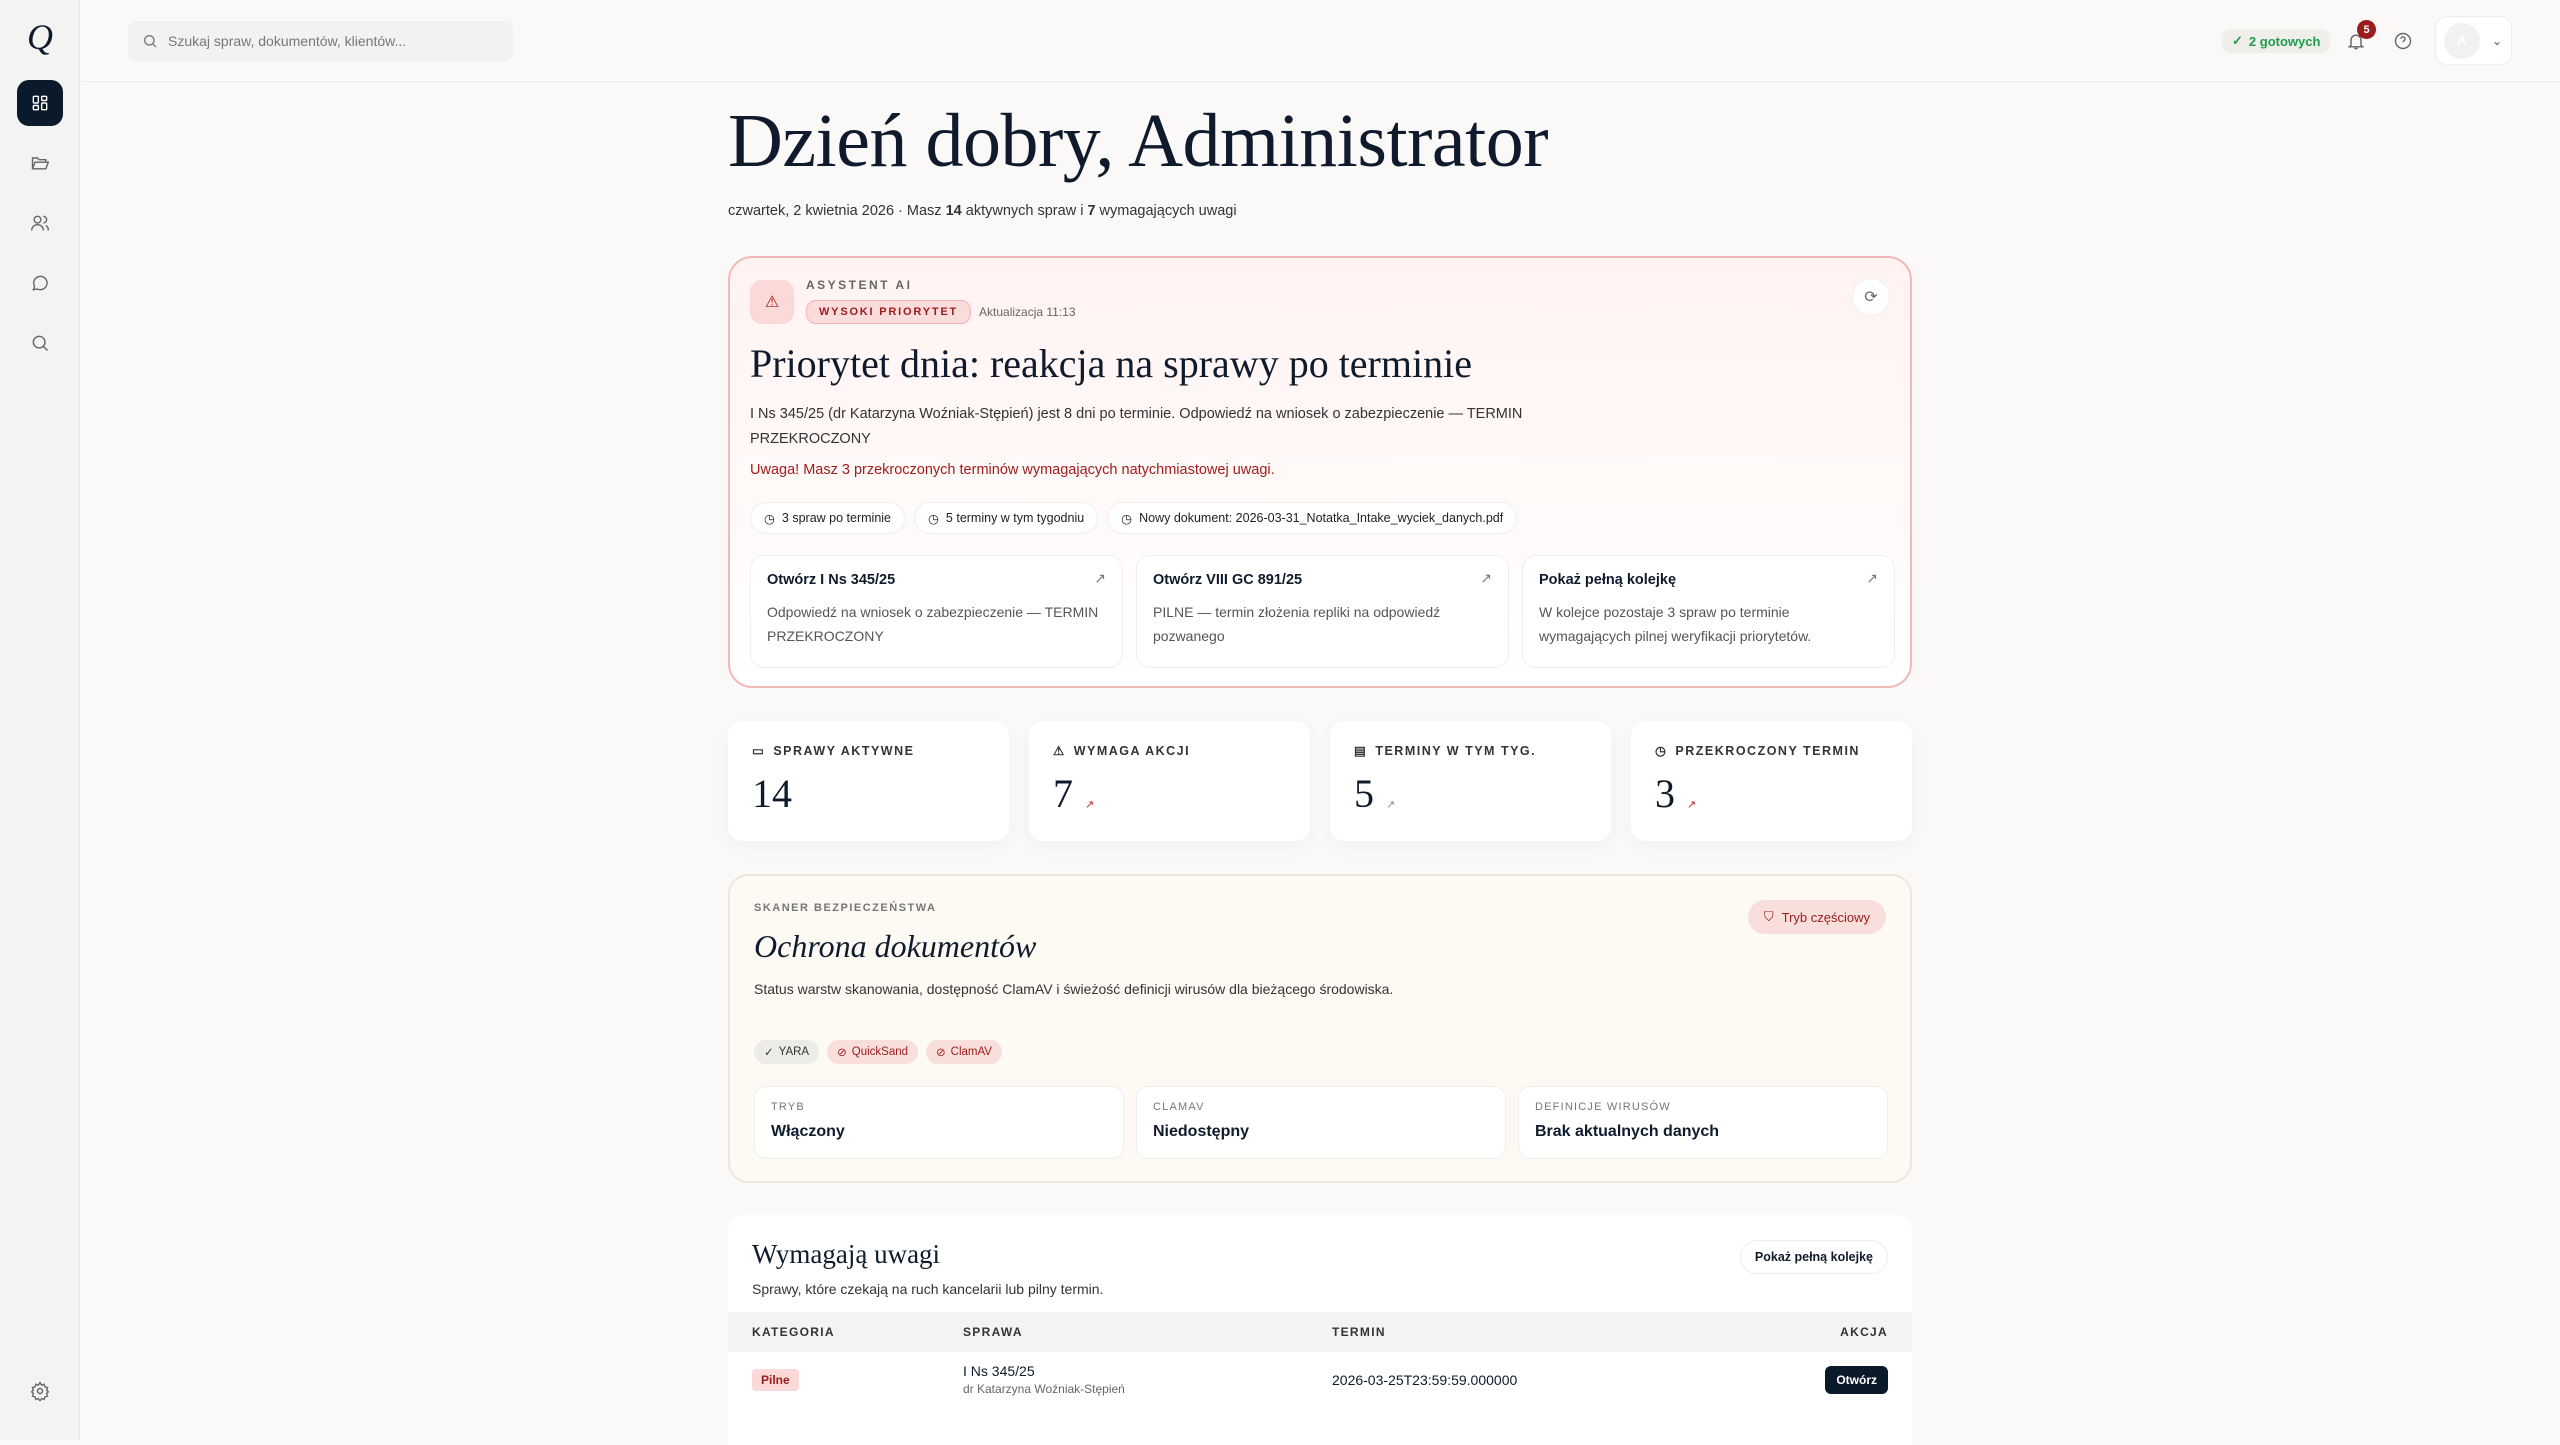 The image size is (2560, 1445). I want to click on refresh-button: ⟳, so click(1871, 297).